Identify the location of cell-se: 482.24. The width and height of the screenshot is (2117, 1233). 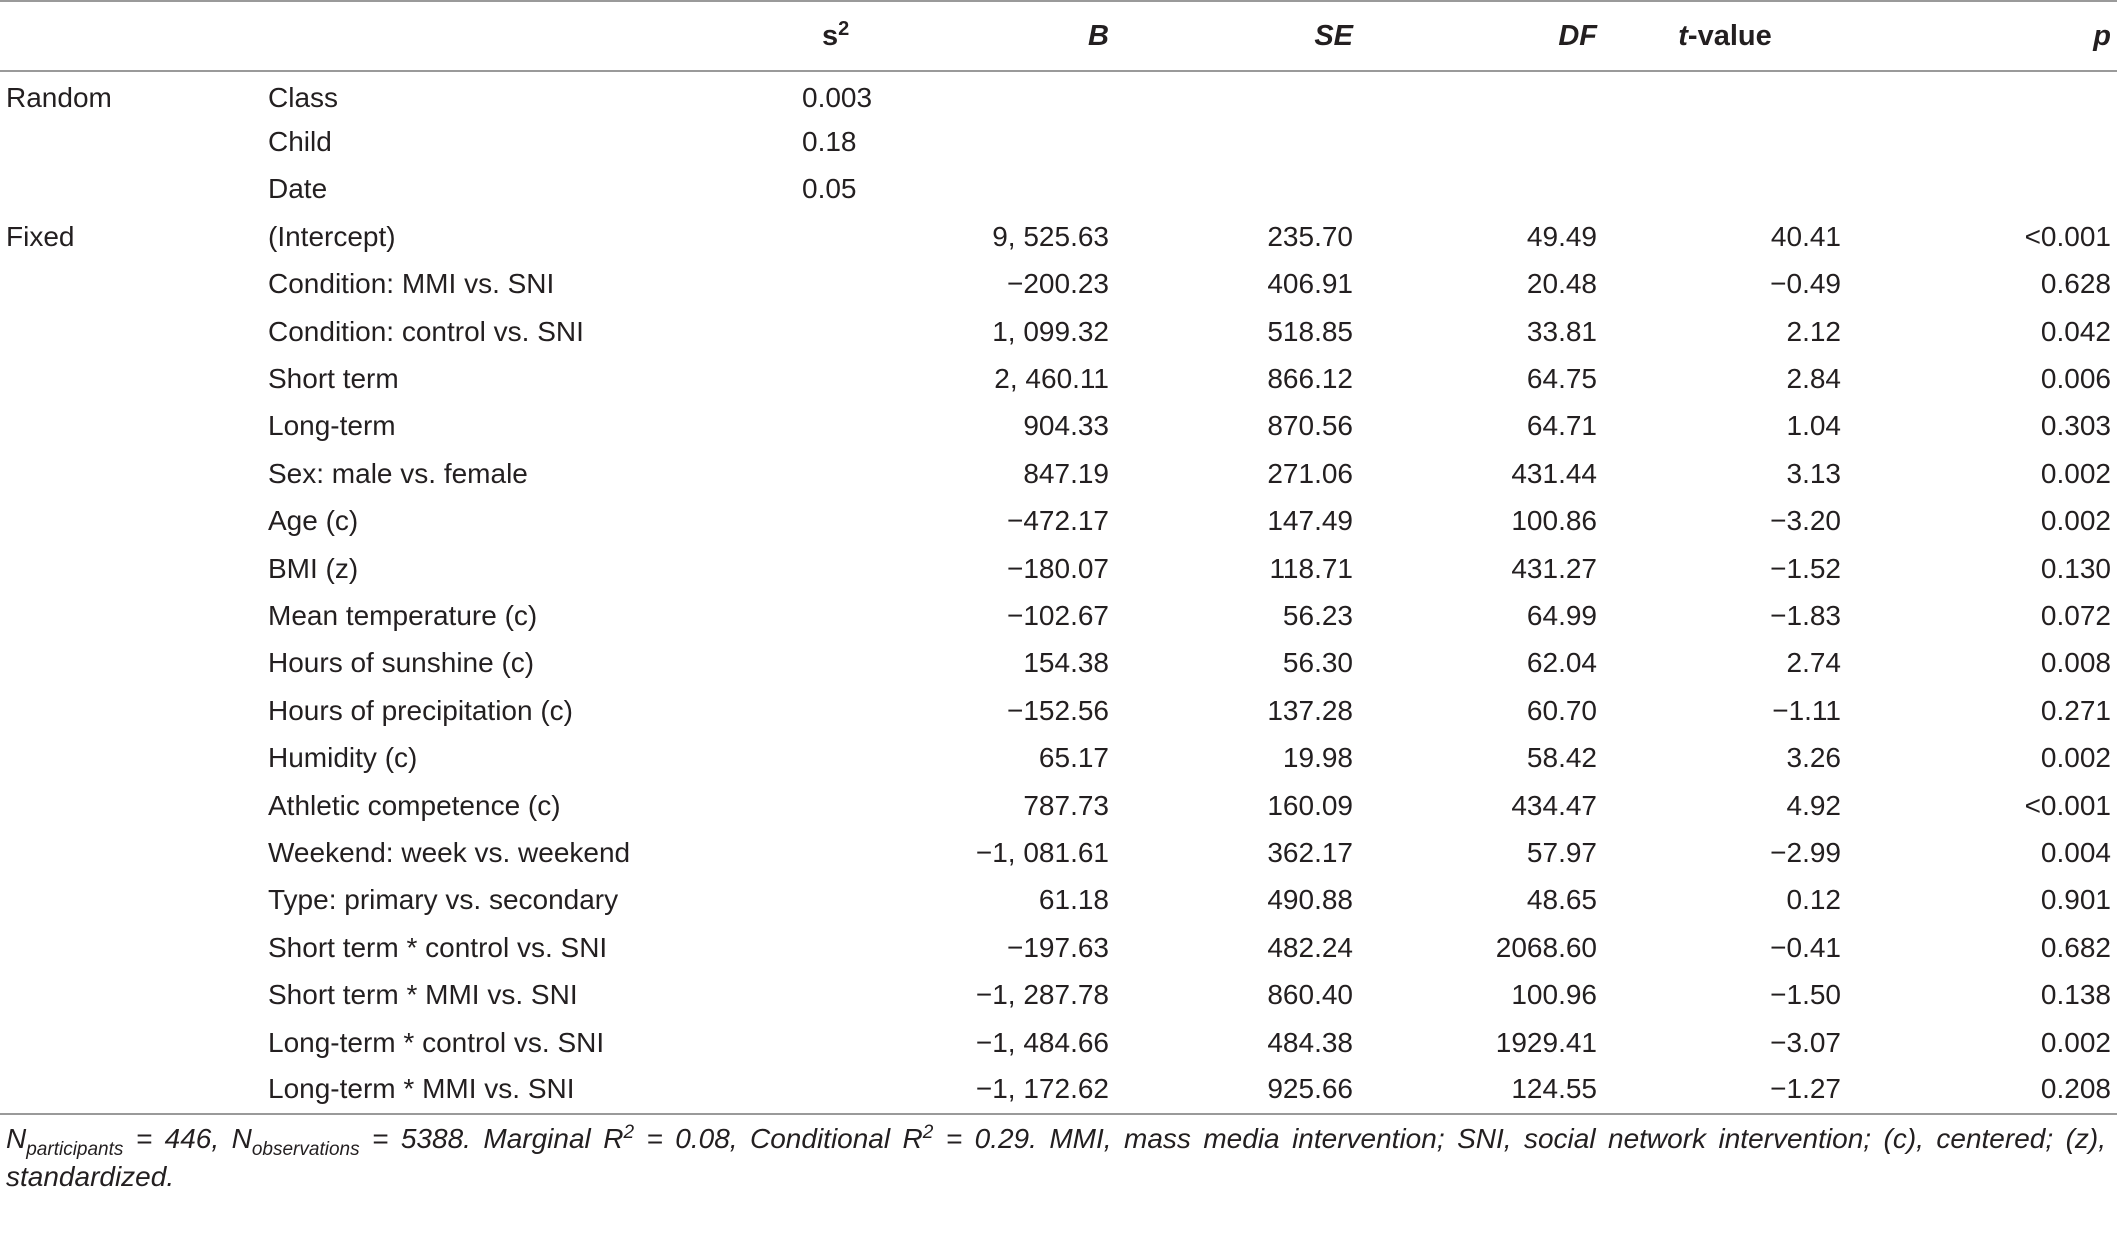
(1310, 947).